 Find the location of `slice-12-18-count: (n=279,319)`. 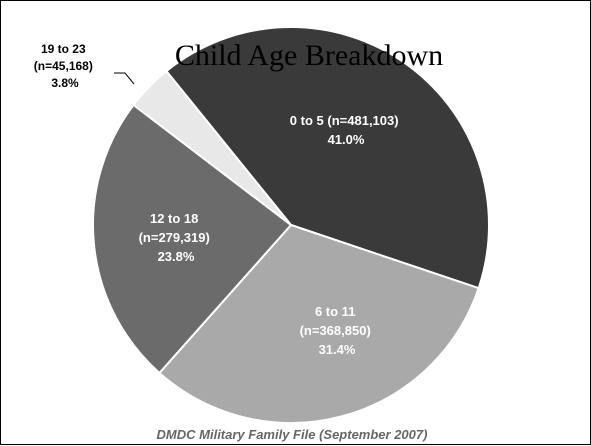

slice-12-18-count: (n=279,319) is located at coordinates (174, 237).